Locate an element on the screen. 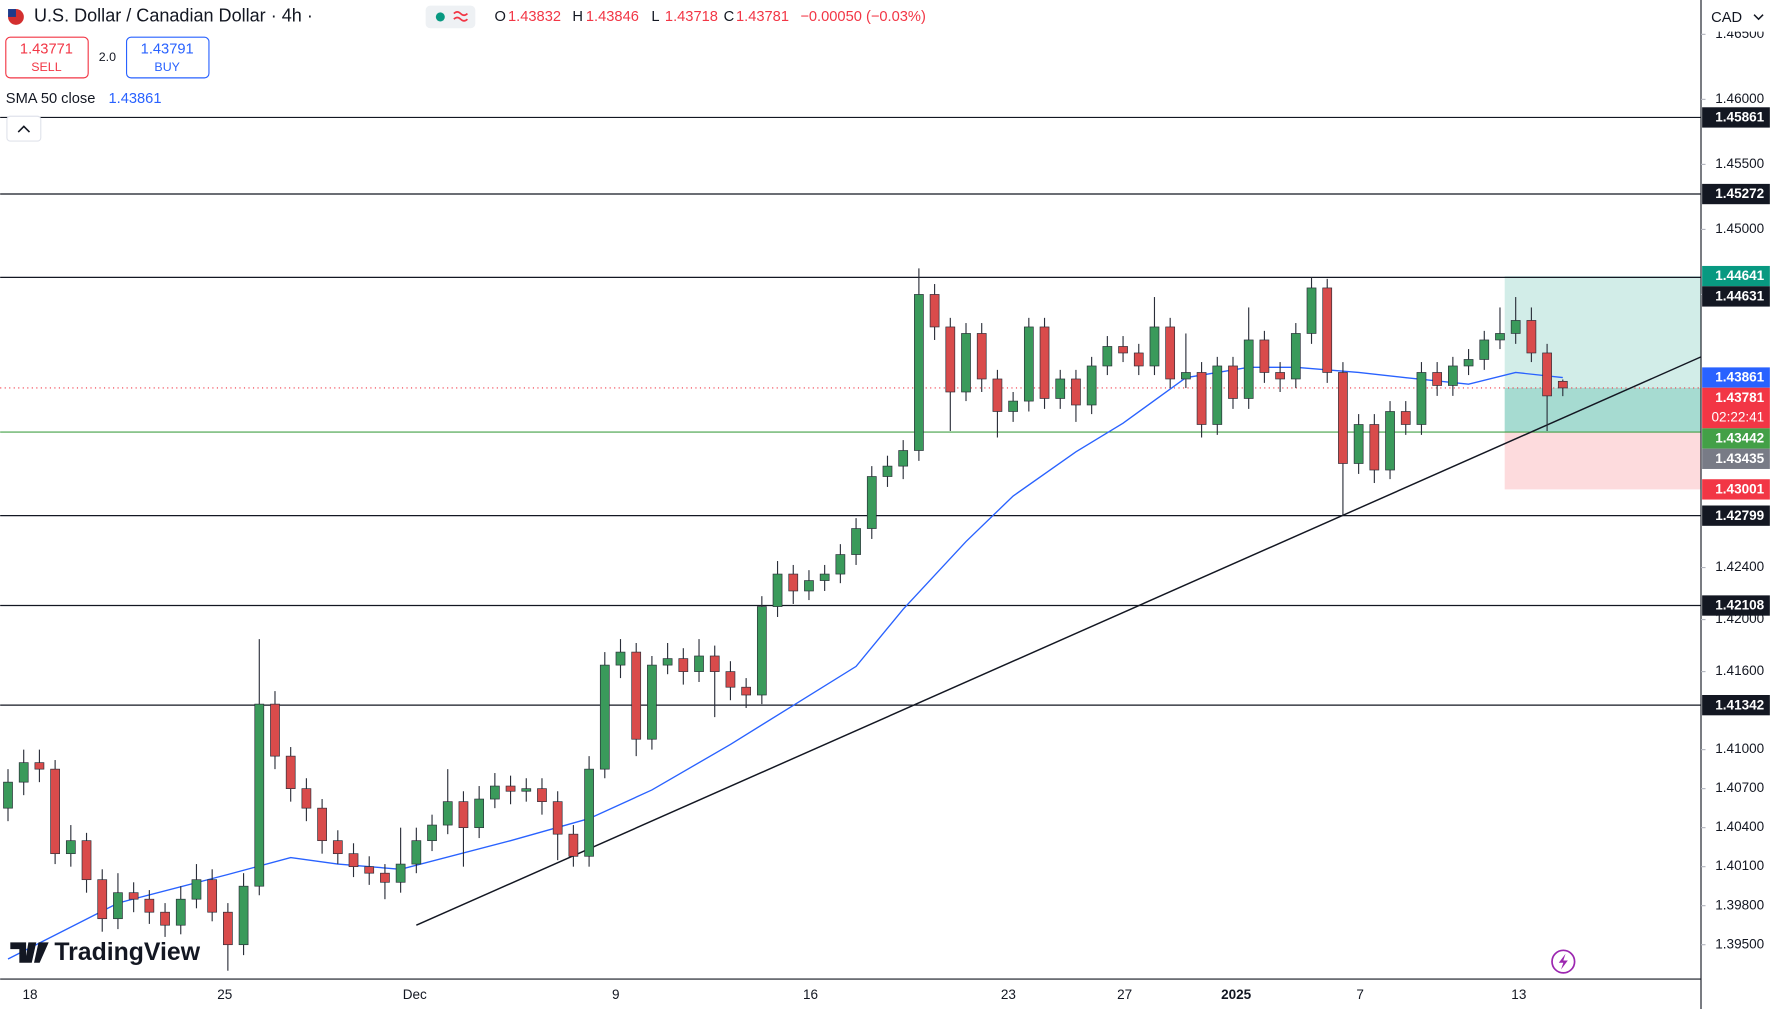 This screenshot has height=1009, width=1770. position-open-pnl is located at coordinates (1603, 410).